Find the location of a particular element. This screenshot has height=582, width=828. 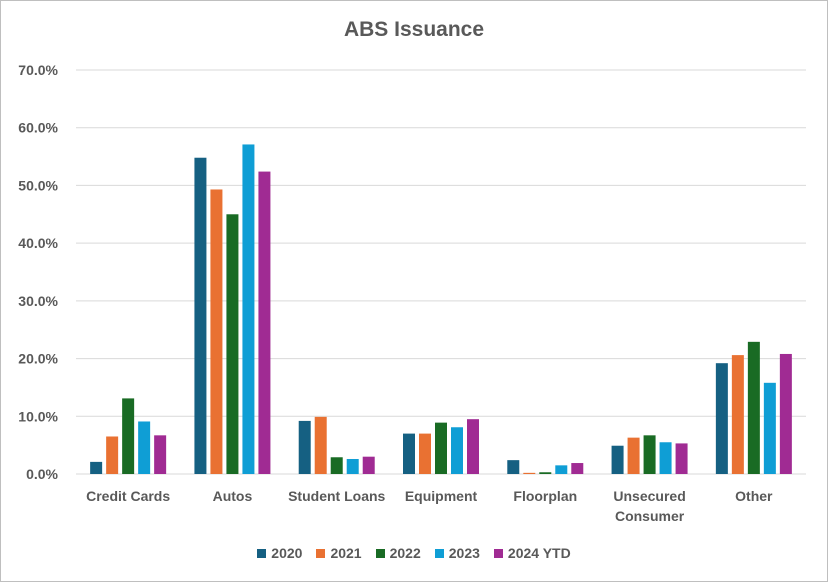

x-category-label: Other is located at coordinates (754, 496).